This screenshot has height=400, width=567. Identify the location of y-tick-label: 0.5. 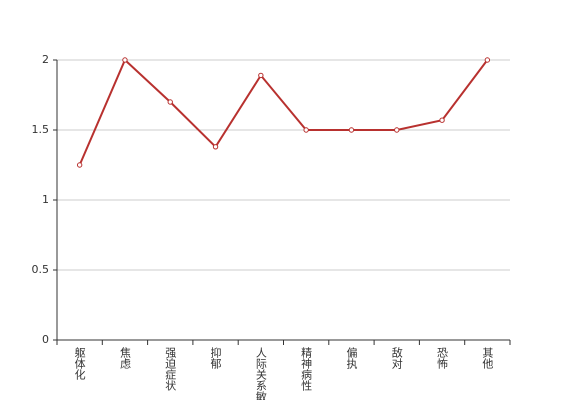
(41, 269).